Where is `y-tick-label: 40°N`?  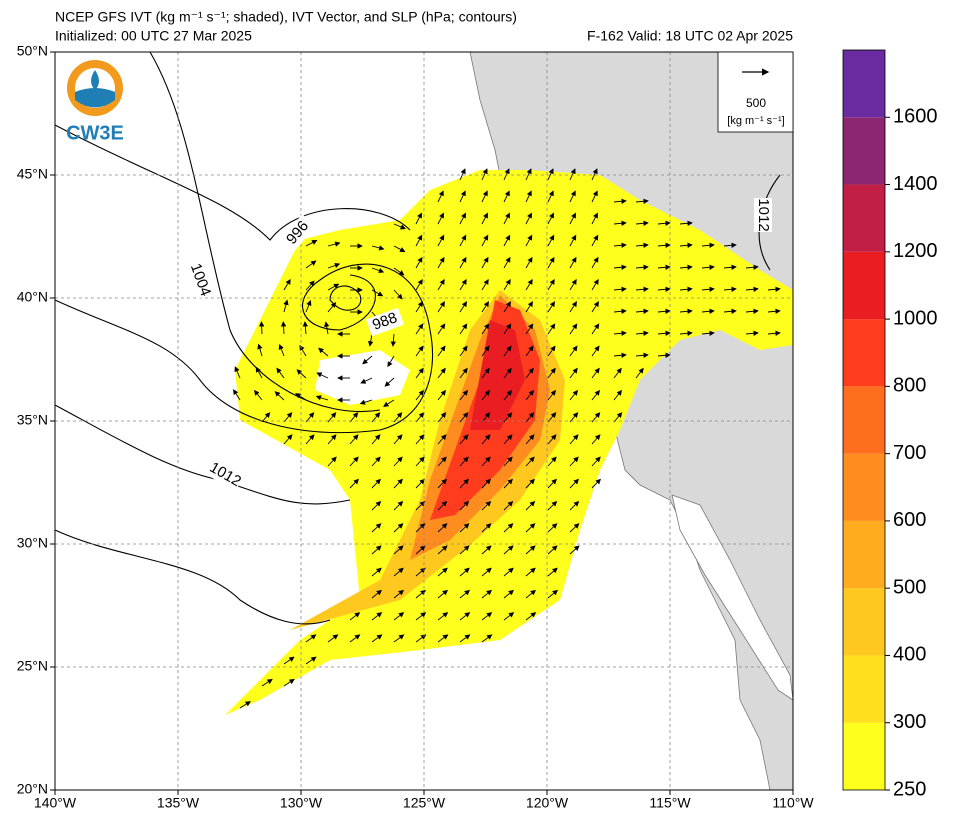 y-tick-label: 40°N is located at coordinates (32, 297).